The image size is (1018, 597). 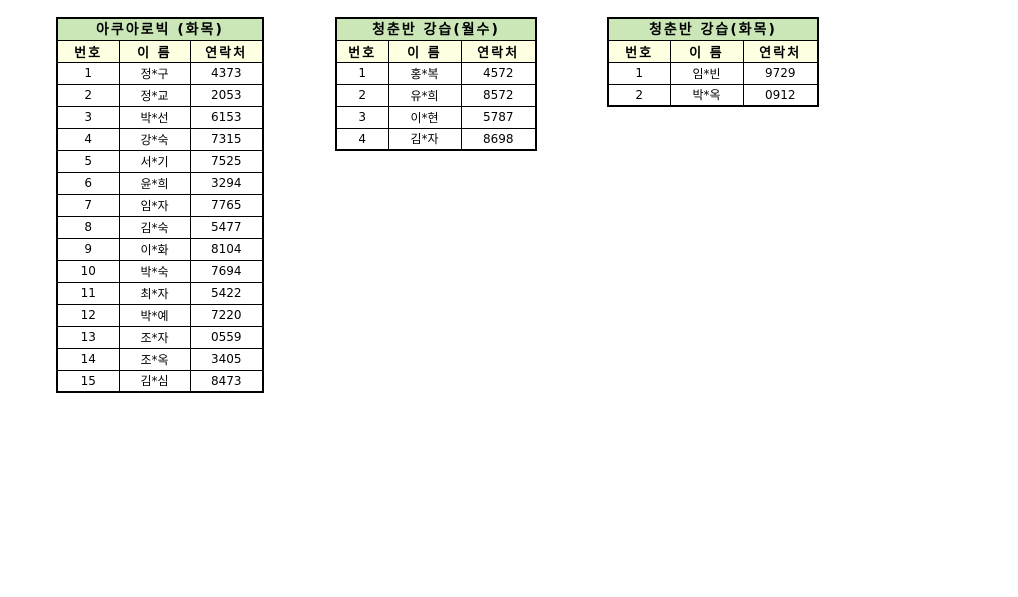 I want to click on table-cell: 이*화, so click(x=154, y=249).